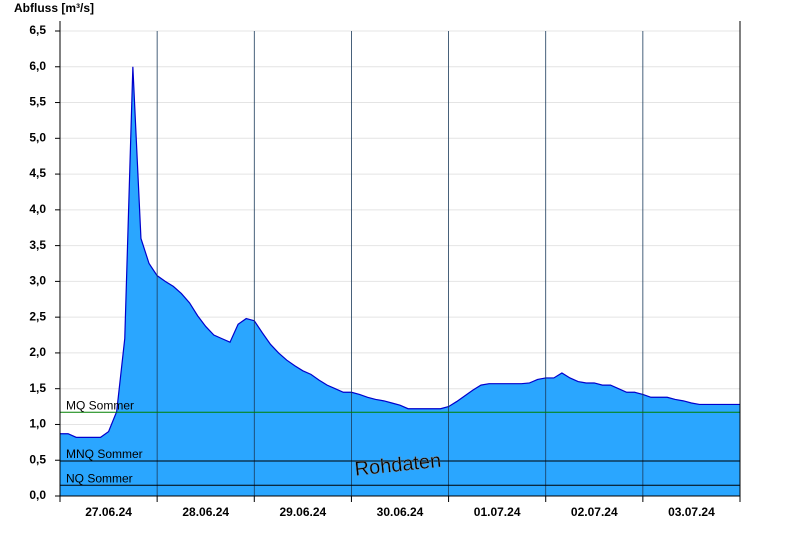 This screenshot has height=555, width=800. I want to click on x-tick-label: 28.06.24, so click(205, 512).